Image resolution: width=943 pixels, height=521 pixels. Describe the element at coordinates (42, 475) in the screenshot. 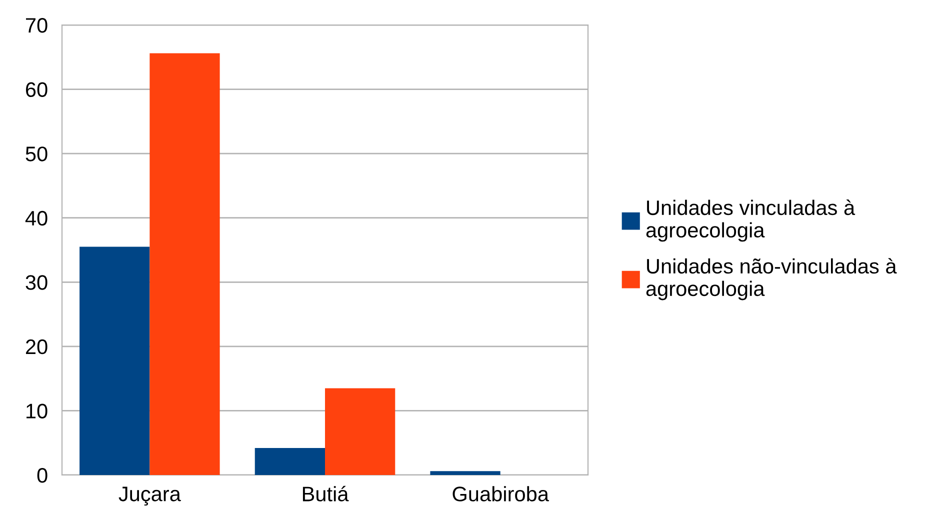

I see `y-tick-label: 0` at that location.